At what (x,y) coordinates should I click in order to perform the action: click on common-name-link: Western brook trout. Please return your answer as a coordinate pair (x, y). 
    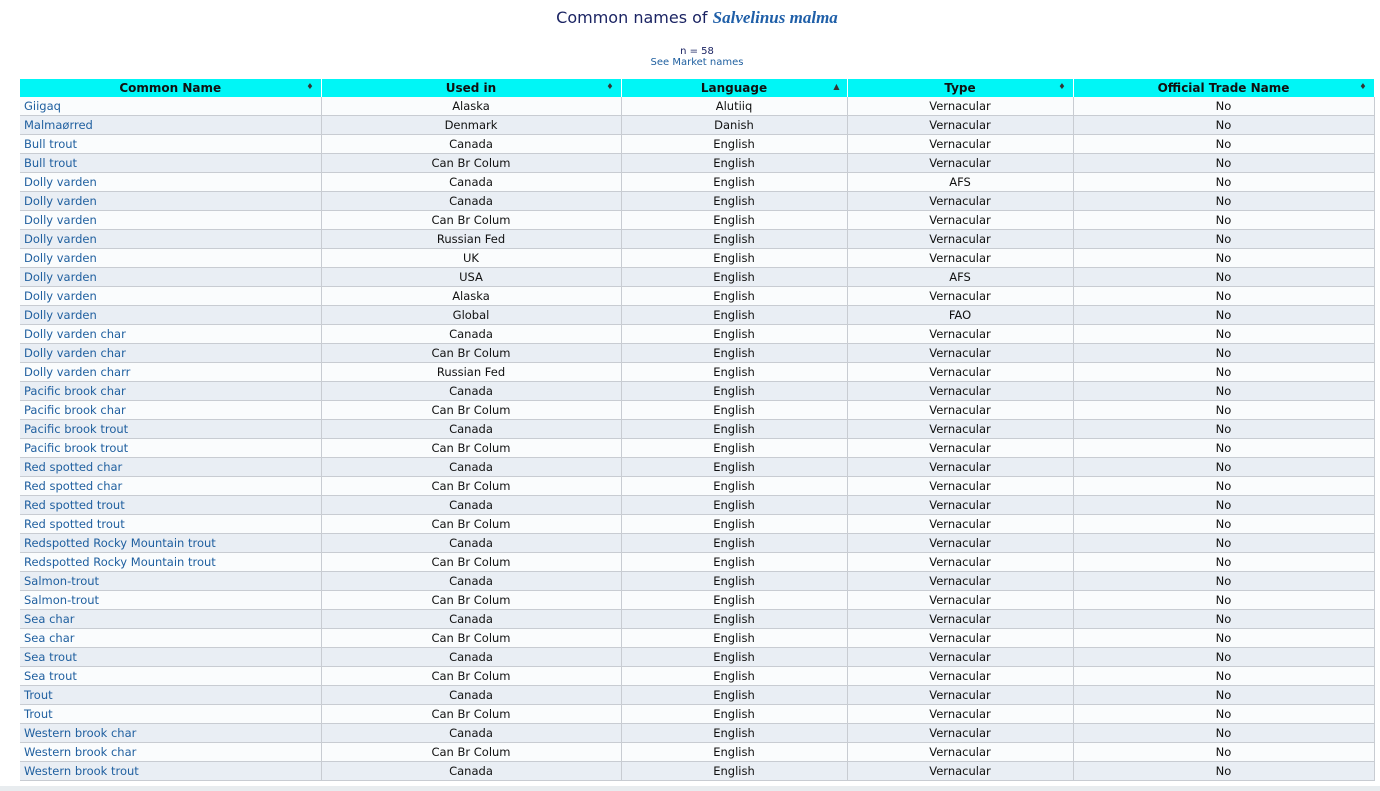
    Looking at the image, I should click on (171, 771).